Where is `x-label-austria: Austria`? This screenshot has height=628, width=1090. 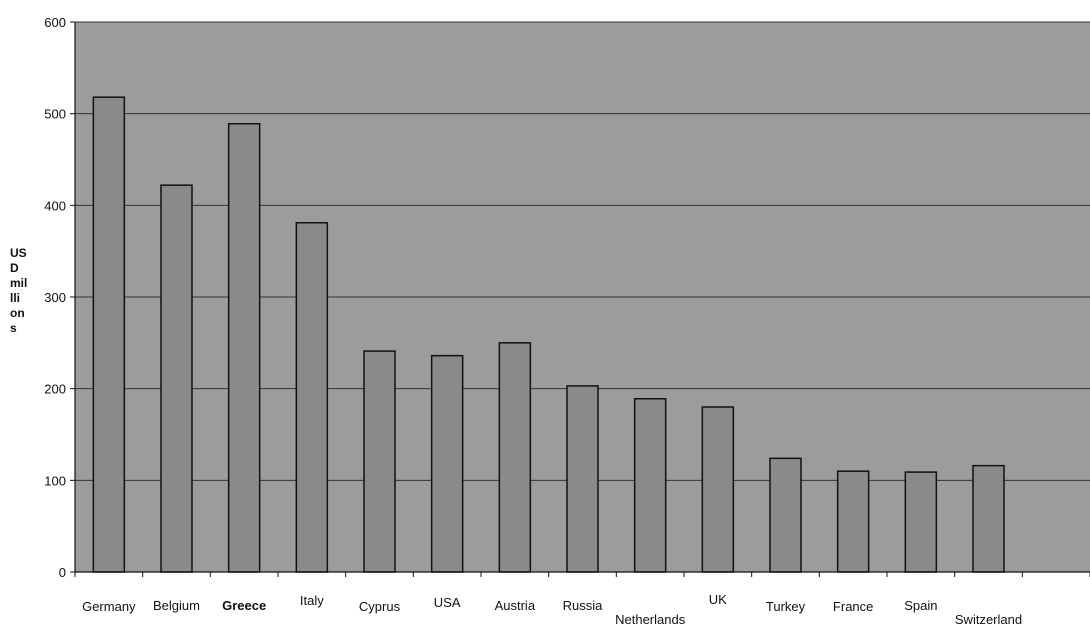
x-label-austria: Austria is located at coordinates (515, 605).